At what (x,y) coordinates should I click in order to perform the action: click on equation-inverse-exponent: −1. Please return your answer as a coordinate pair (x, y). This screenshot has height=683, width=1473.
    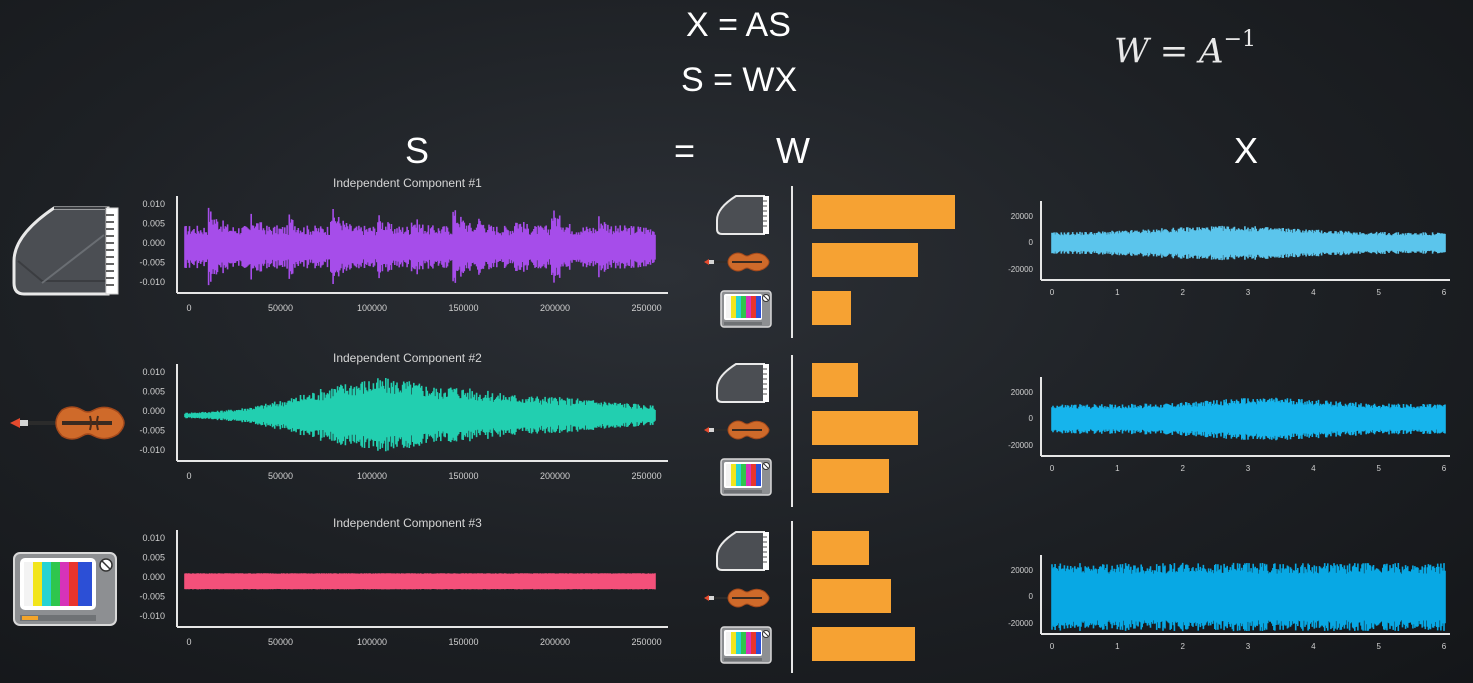
    Looking at the image, I should click on (1240, 39).